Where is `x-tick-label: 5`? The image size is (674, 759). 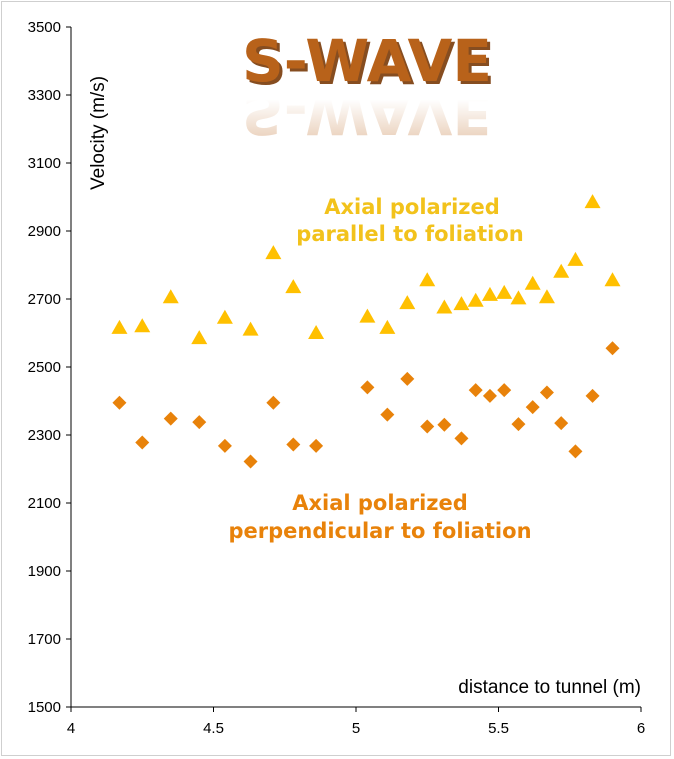
x-tick-label: 5 is located at coordinates (356, 728).